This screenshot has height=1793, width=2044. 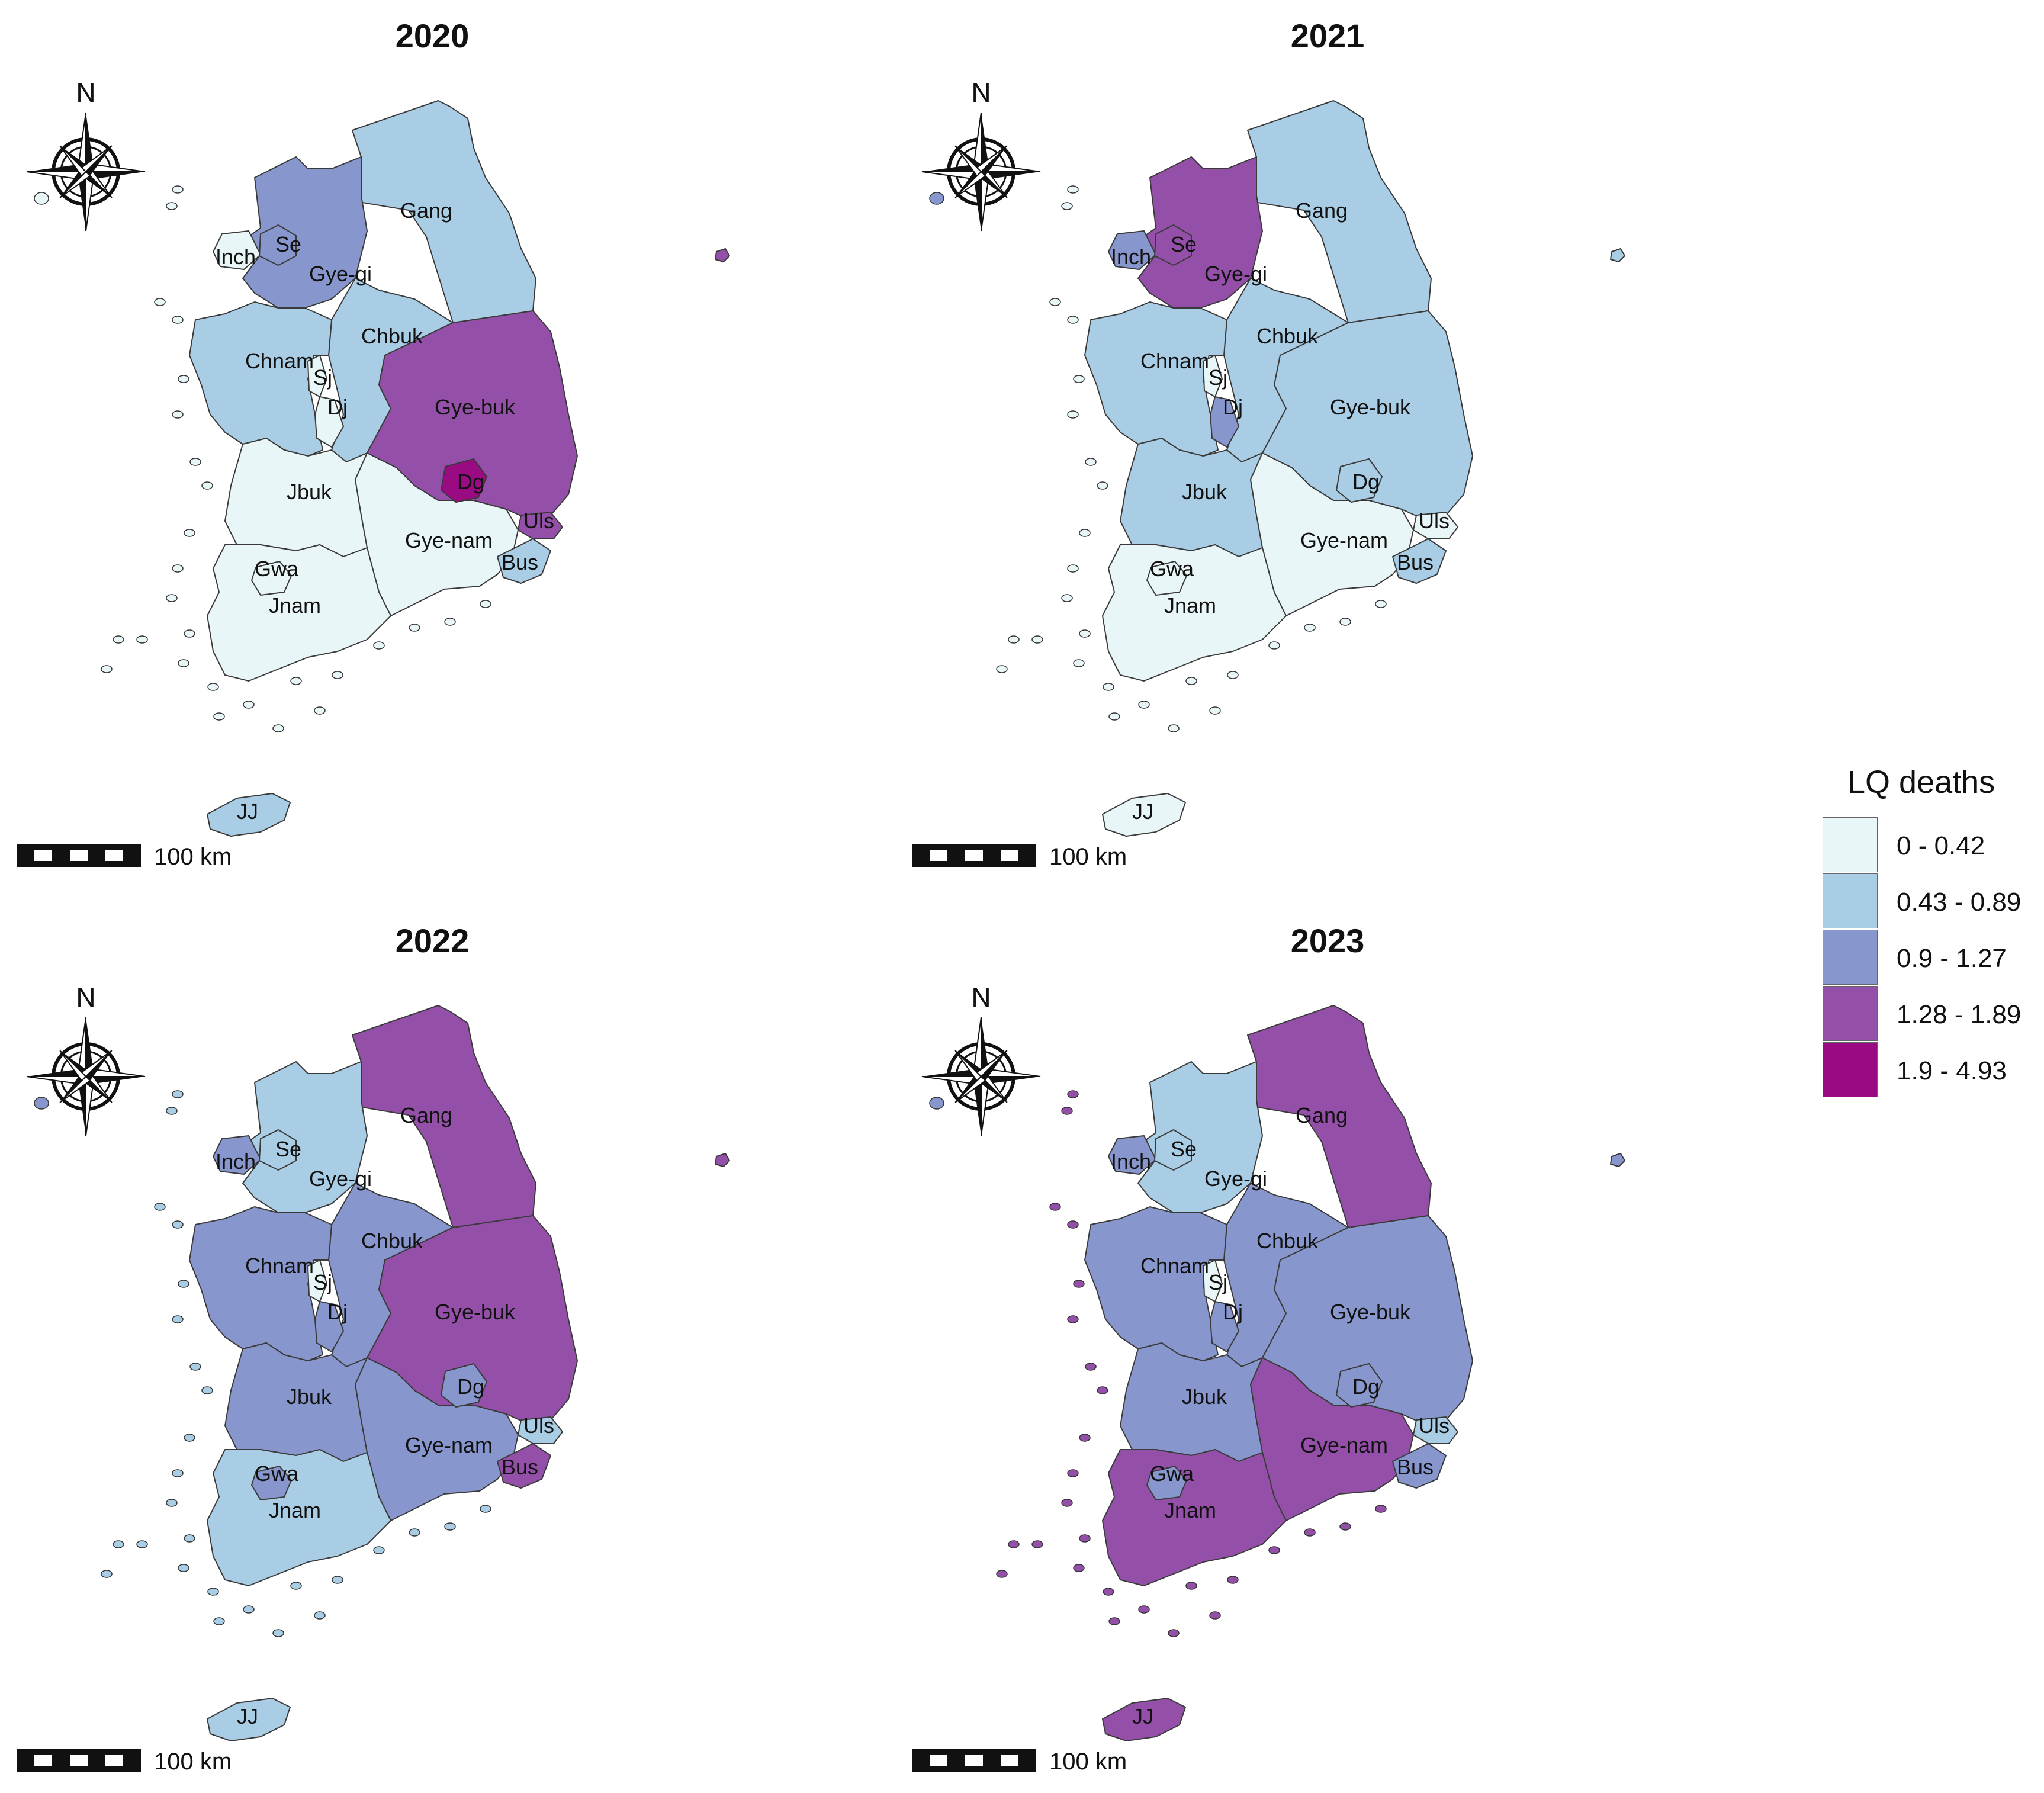 I want to click on map-year-title: 2022, so click(x=432, y=940).